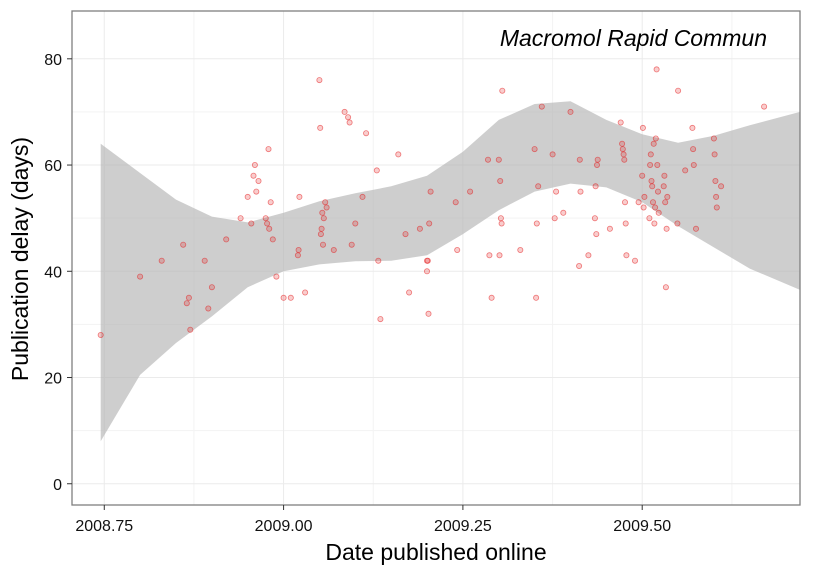 Image resolution: width=825 pixels, height=570 pixels. I want to click on y-tick-label: 60, so click(53, 166).